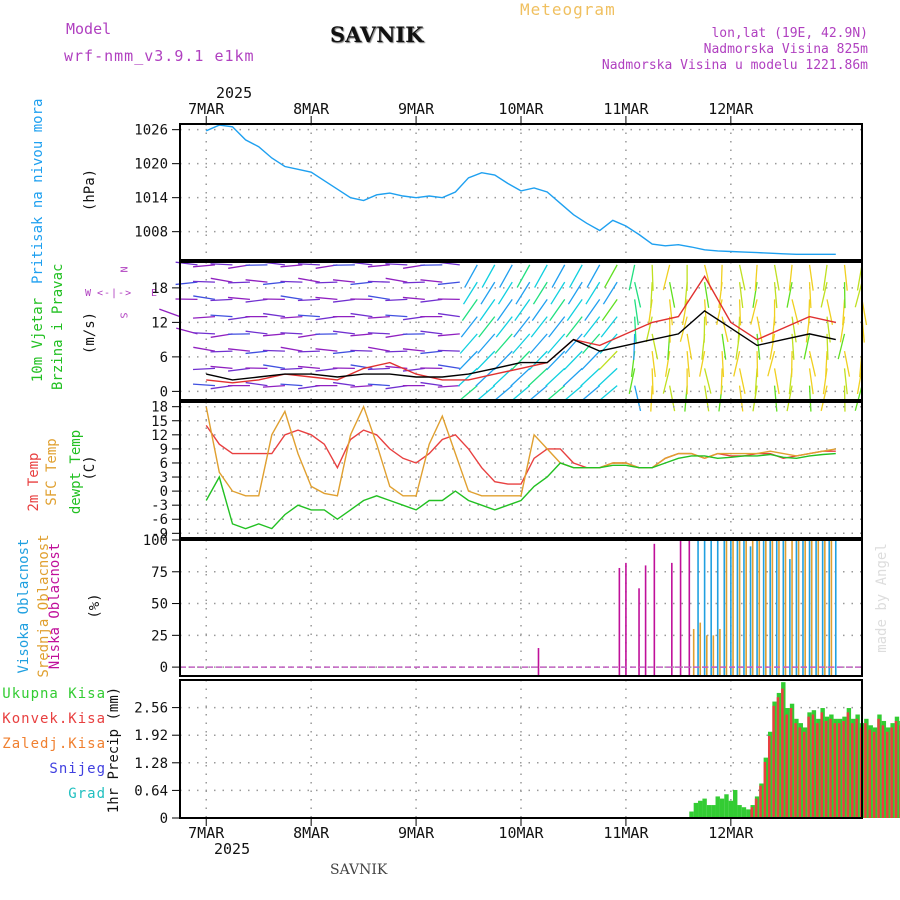  What do you see at coordinates (521, 833) in the screenshot?
I see `date-label-bottom: 10MAR` at bounding box center [521, 833].